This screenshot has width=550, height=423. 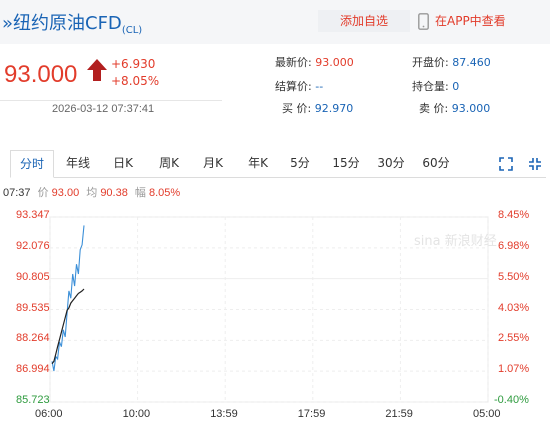 I want to click on cursor-price: 93.00, so click(x=65, y=193).